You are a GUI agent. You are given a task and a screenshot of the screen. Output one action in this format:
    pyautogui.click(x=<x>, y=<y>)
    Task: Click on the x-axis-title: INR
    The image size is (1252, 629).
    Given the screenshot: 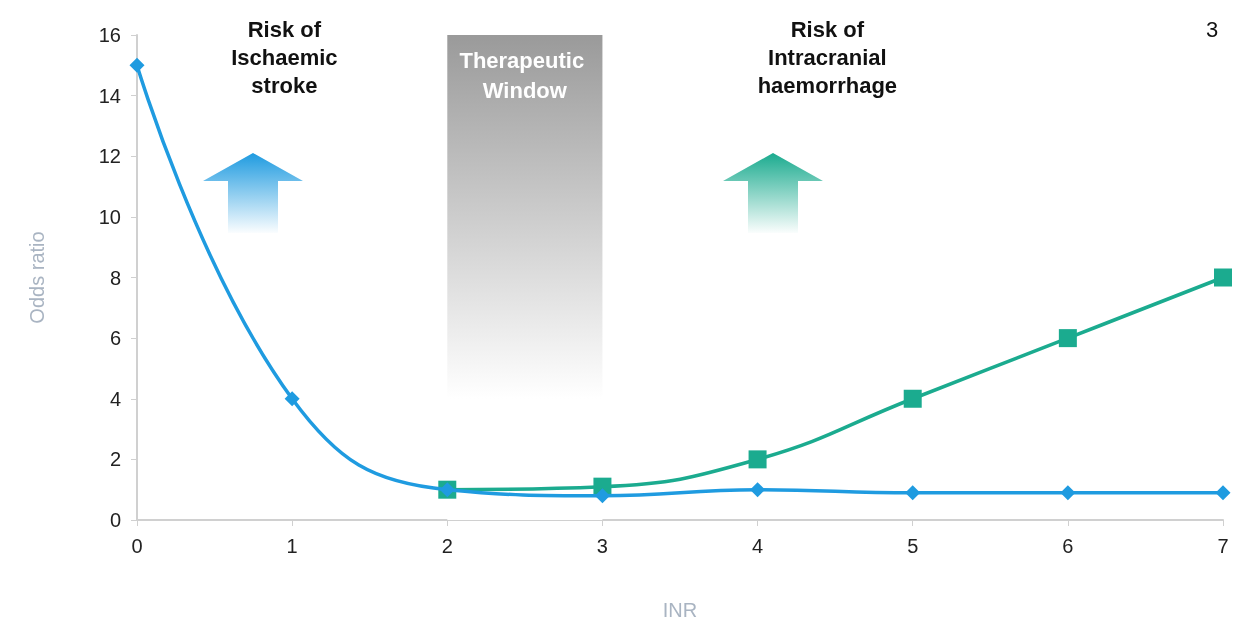 What is the action you would take?
    pyautogui.click(x=680, y=610)
    